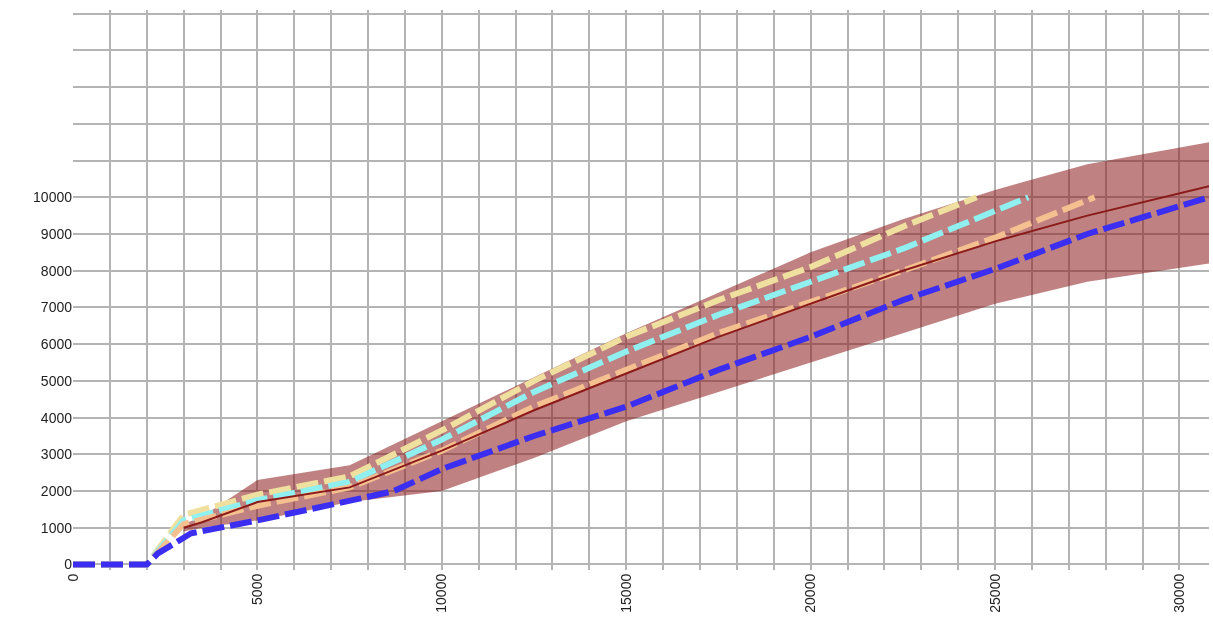 This screenshot has width=1213, height=633. I want to click on x-tick-label: 25000, so click(994, 593).